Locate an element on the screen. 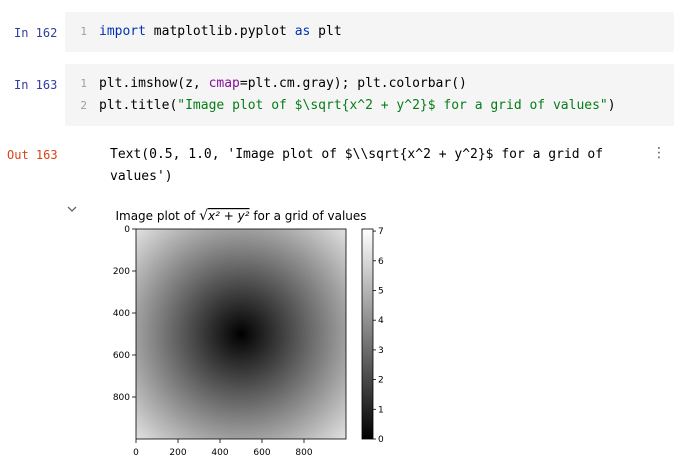  line-number: 2 is located at coordinates (83, 105).